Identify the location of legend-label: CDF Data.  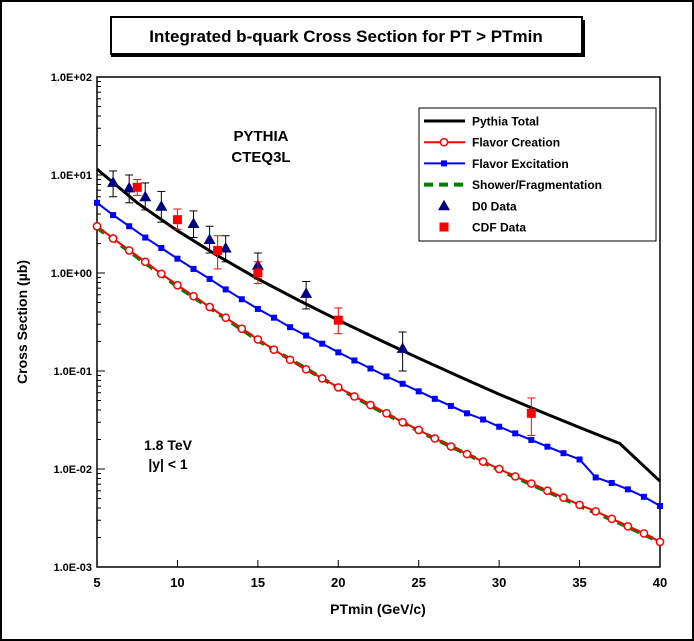
(499, 228).